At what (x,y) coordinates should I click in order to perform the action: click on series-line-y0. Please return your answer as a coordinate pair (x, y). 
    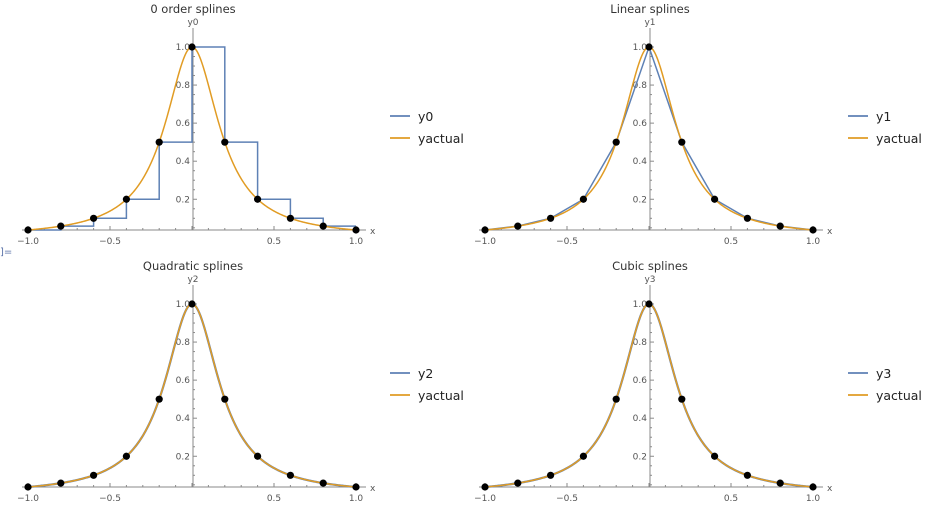
    Looking at the image, I should click on (192, 138).